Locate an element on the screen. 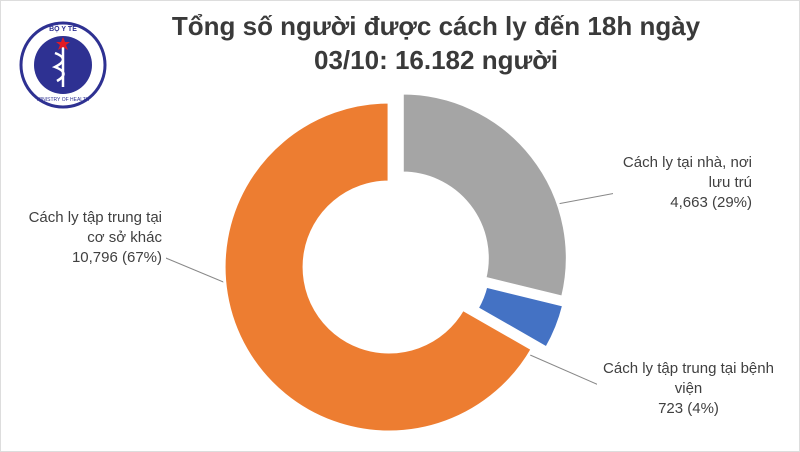 The image size is (800, 452). slice-value: 4,663 (29%) is located at coordinates (711, 202).